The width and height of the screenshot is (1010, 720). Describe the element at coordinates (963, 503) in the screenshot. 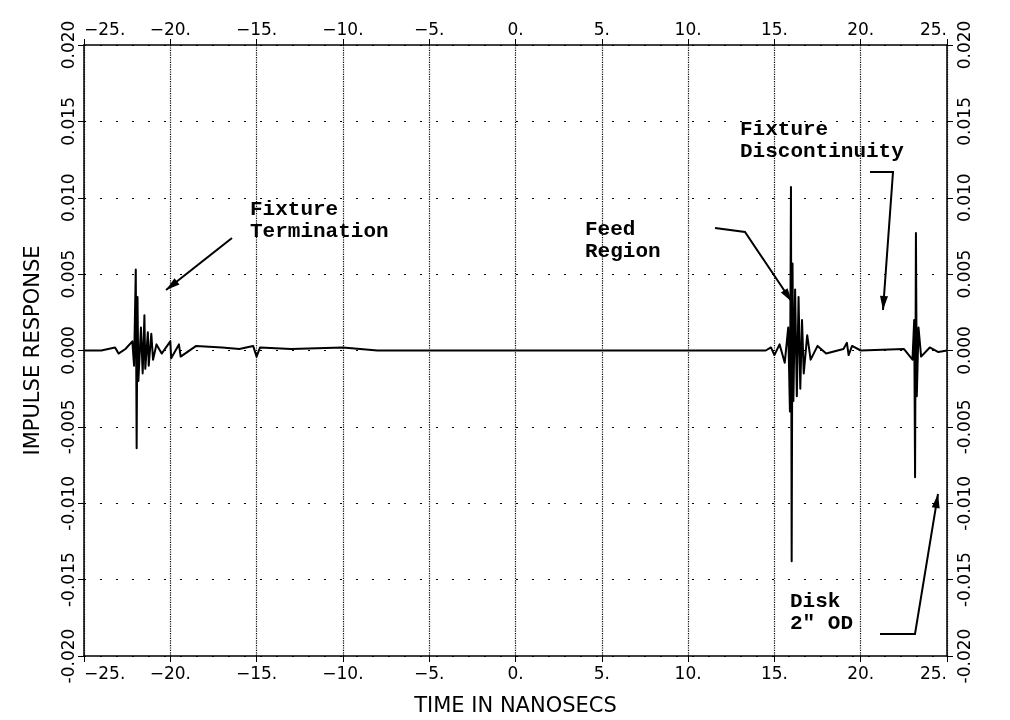

I see `y2-tick-label: -0.010` at that location.